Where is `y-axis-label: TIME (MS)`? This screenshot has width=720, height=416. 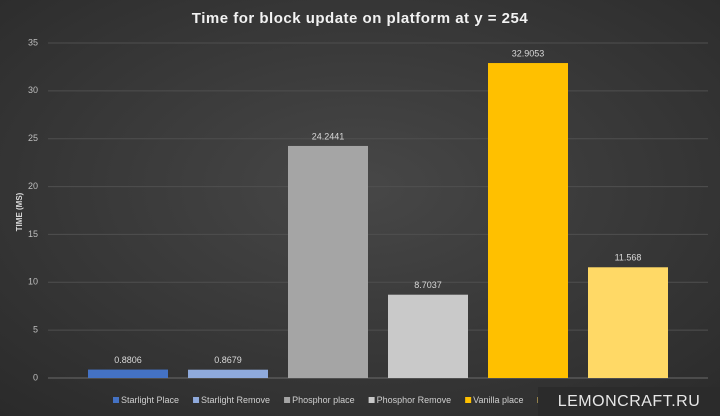 y-axis-label: TIME (MS) is located at coordinates (19, 211).